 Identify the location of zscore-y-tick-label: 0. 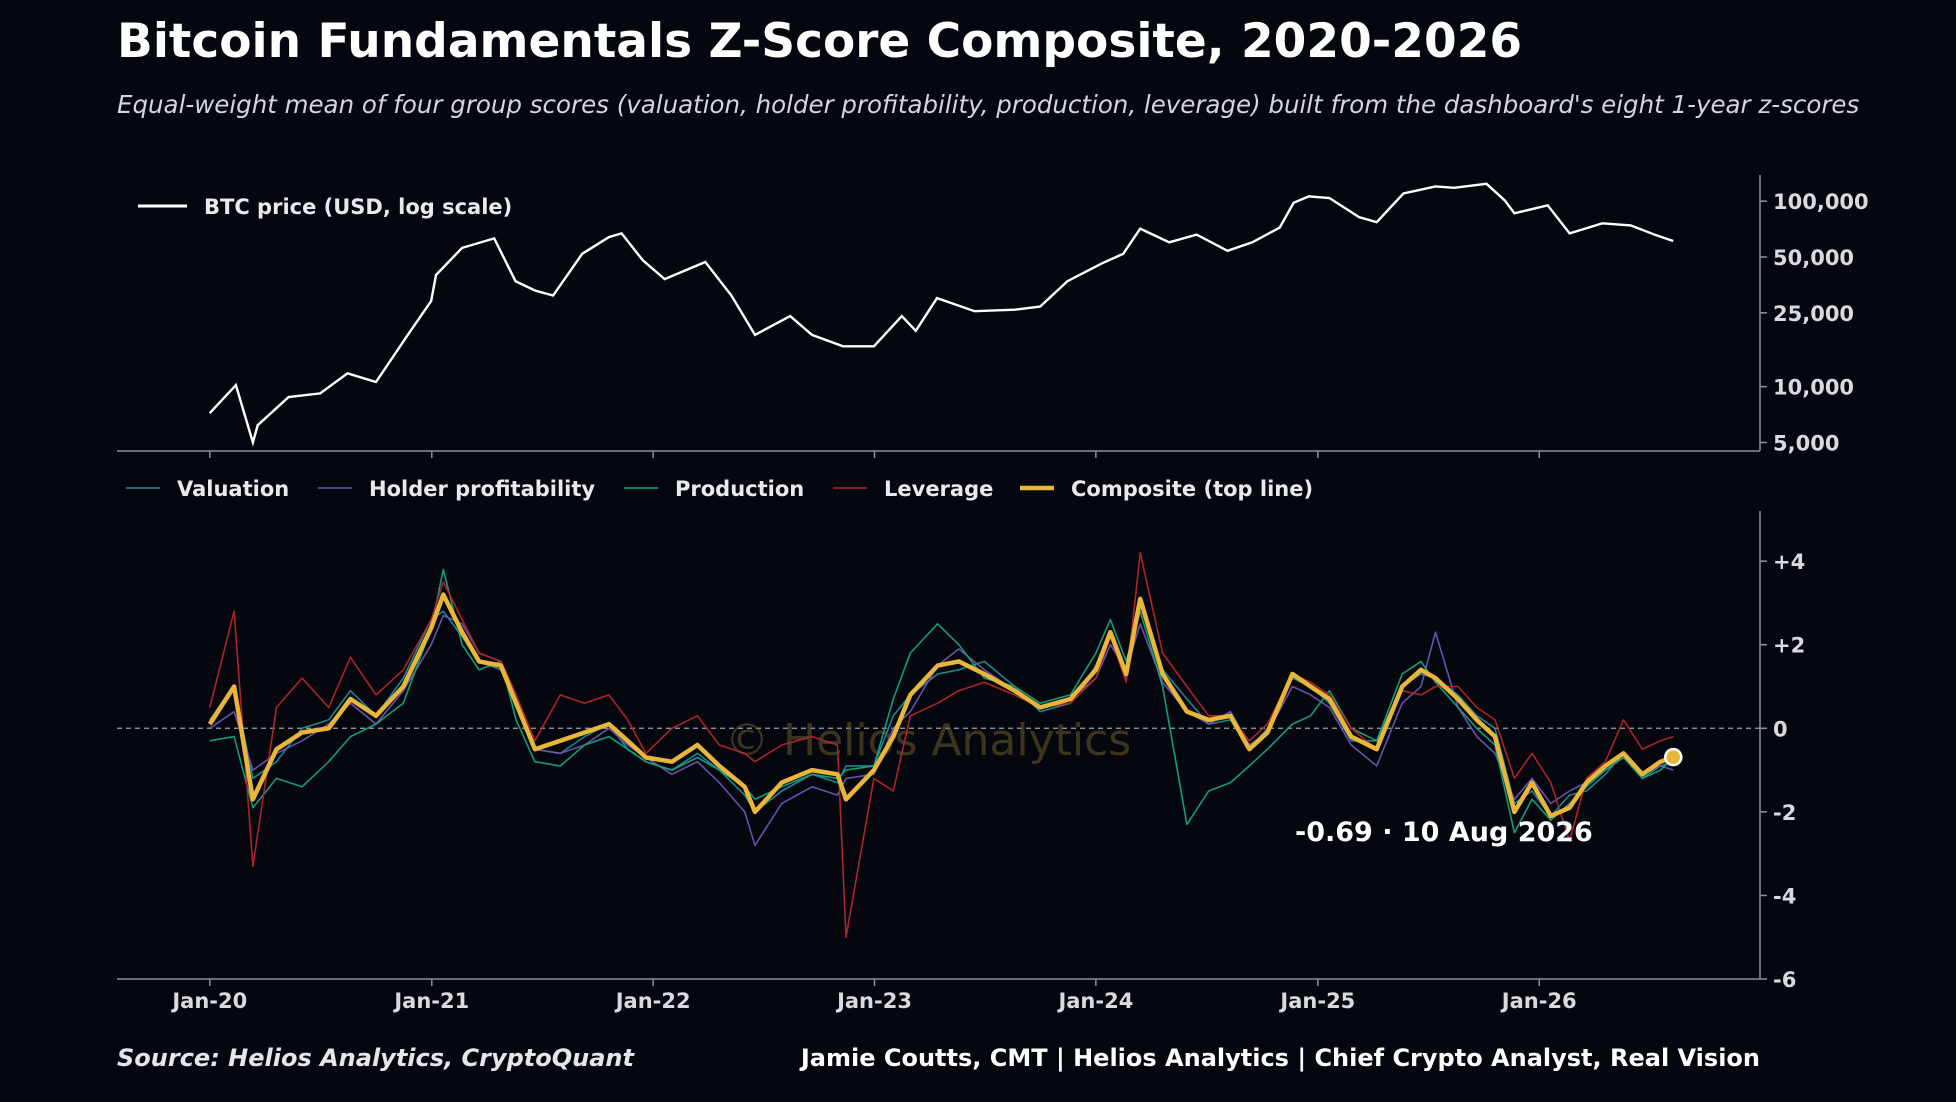
(1780, 729).